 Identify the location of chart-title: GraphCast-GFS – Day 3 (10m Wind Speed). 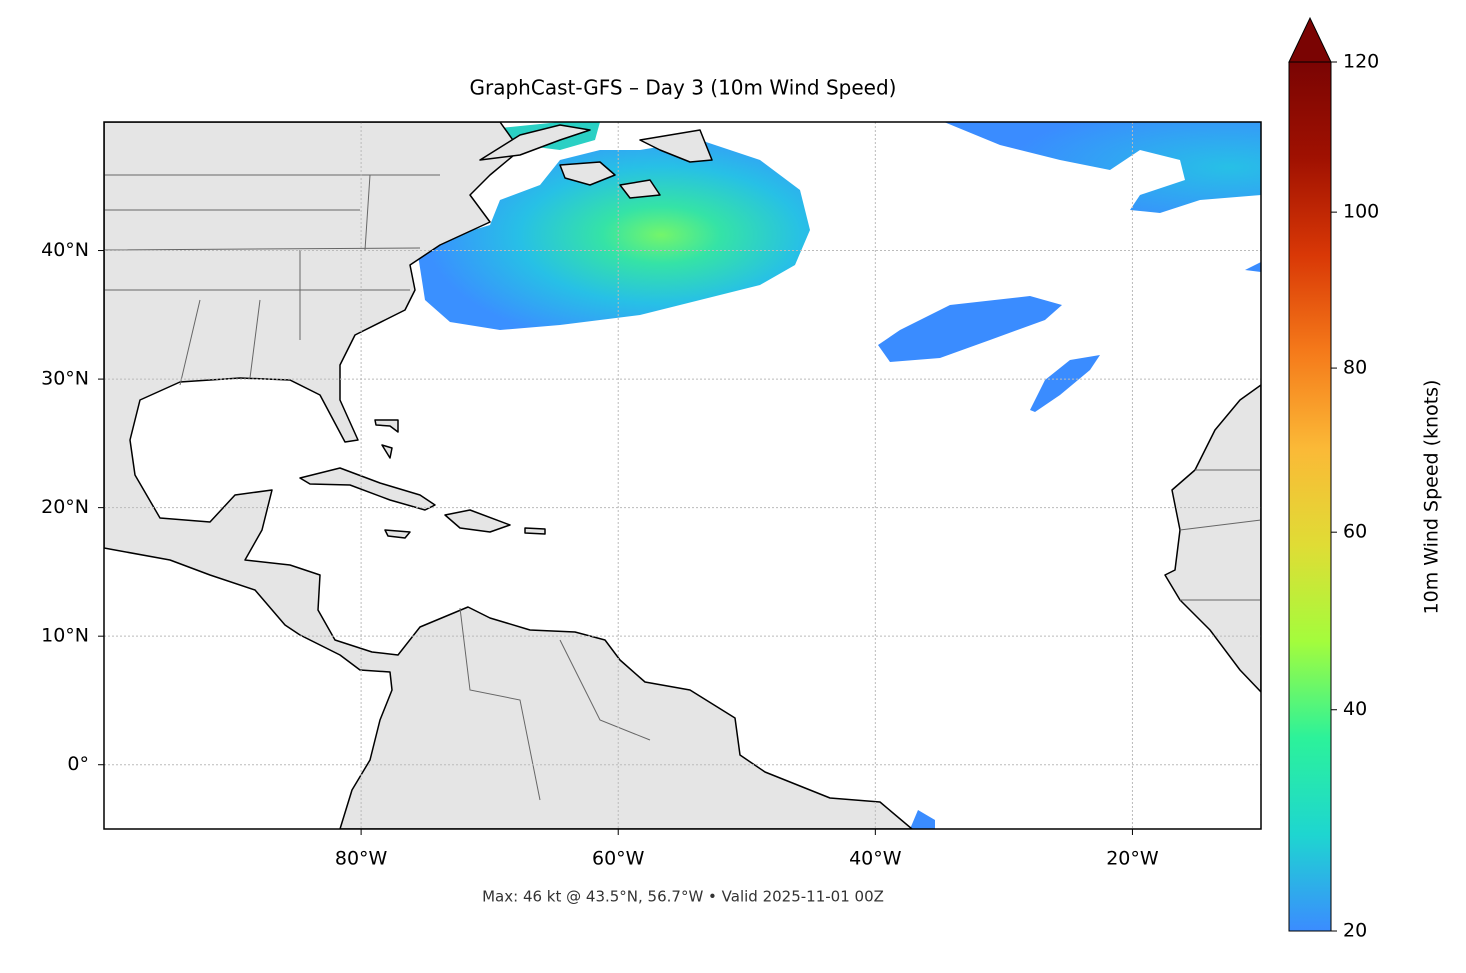
(683, 88).